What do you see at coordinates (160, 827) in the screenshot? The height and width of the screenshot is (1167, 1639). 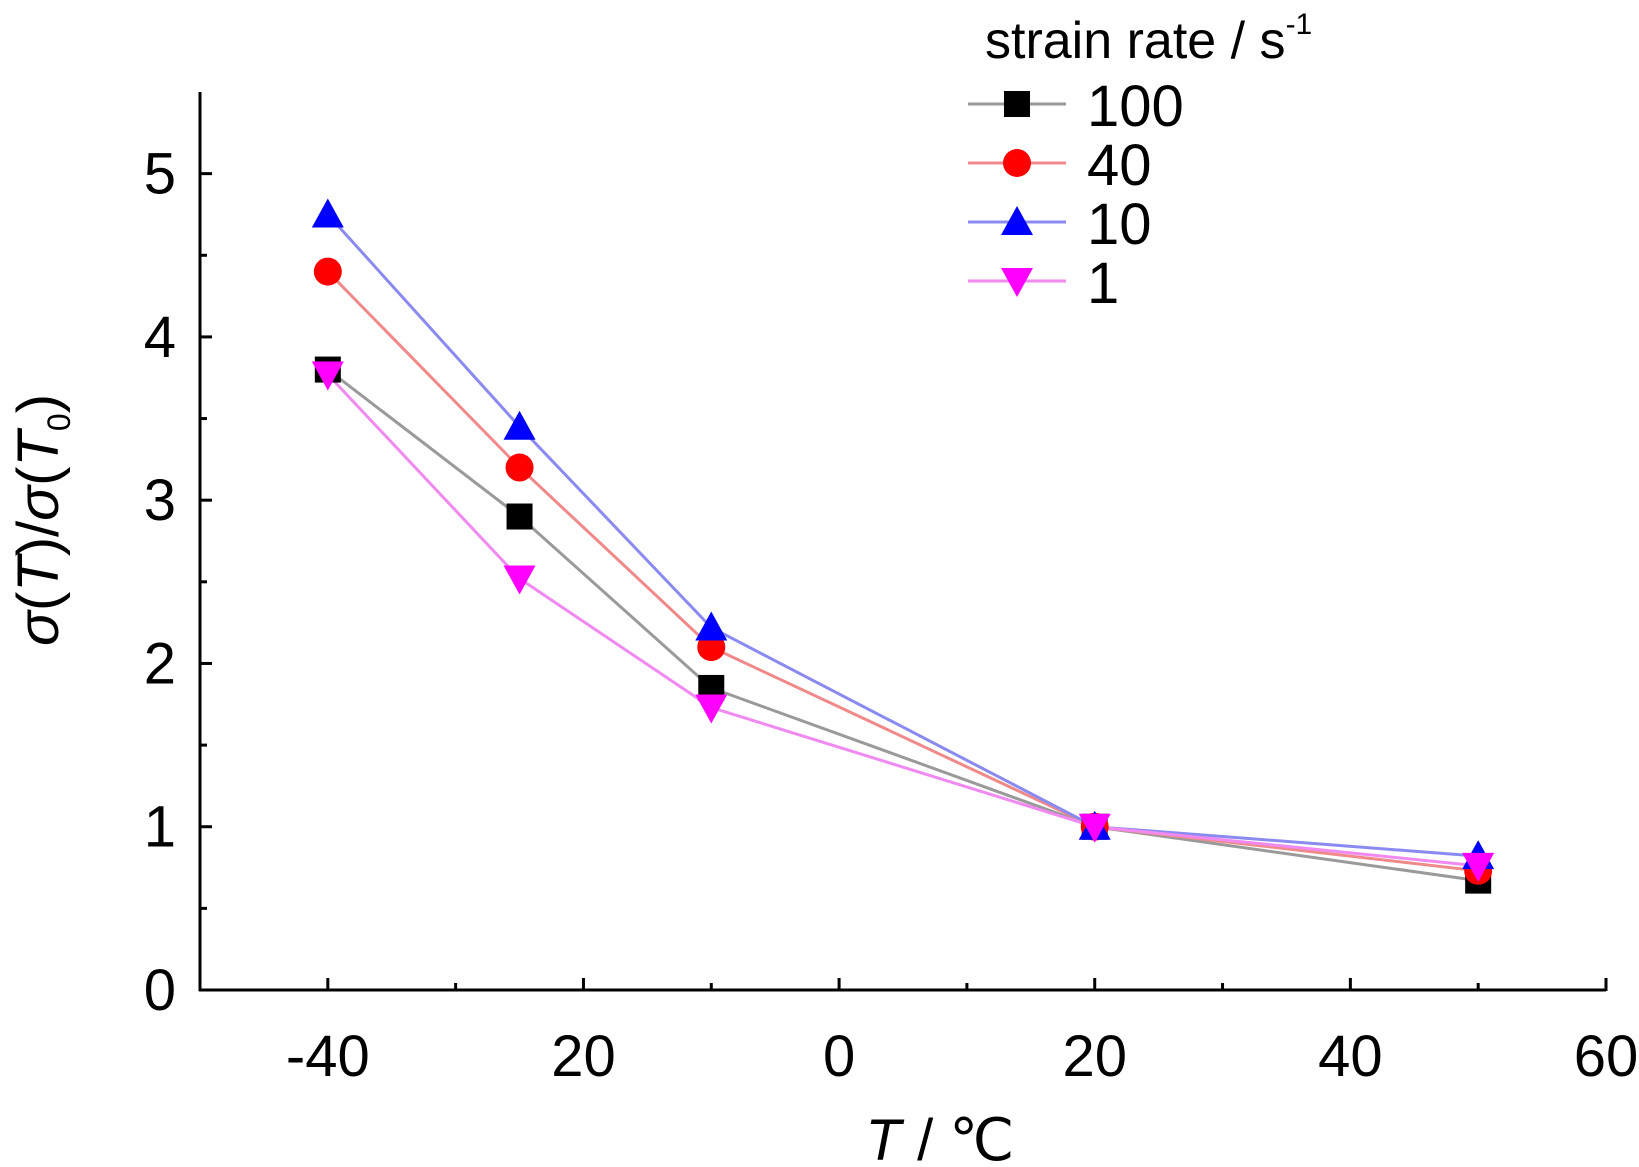 I see `y-tick-label: 1` at bounding box center [160, 827].